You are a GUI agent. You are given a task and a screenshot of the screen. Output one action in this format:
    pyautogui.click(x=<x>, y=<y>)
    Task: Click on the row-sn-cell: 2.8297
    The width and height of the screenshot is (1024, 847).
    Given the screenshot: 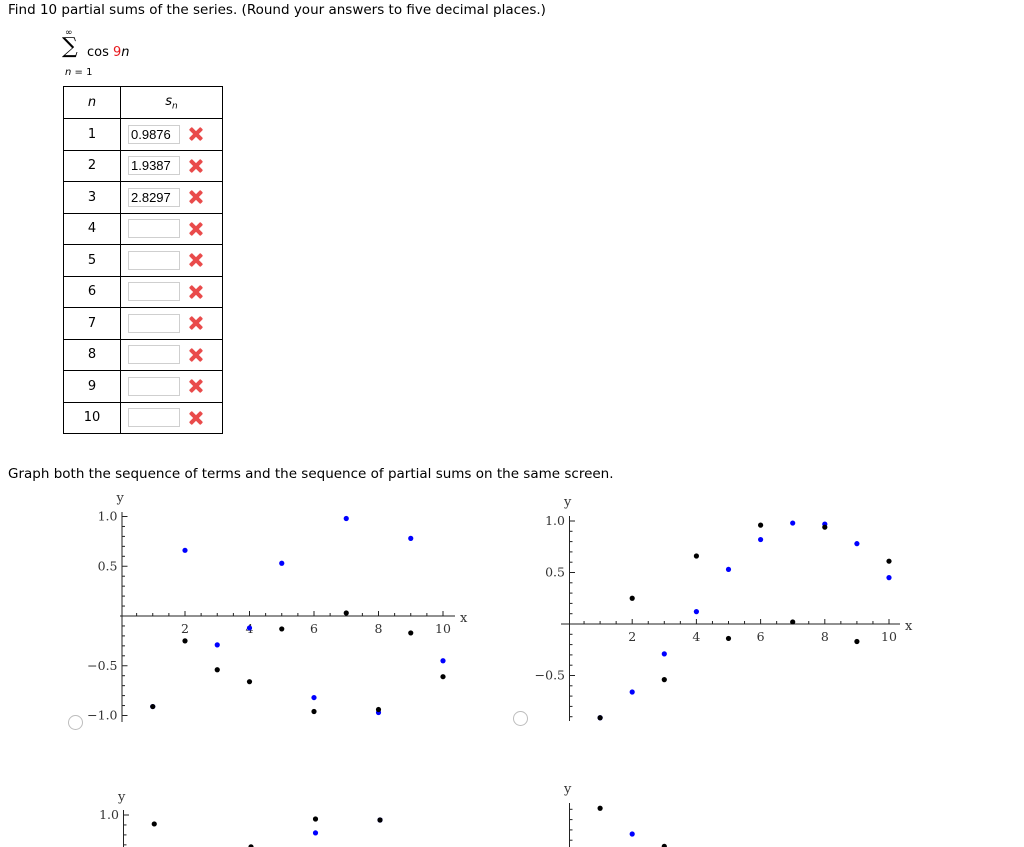 What is the action you would take?
    pyautogui.click(x=171, y=197)
    